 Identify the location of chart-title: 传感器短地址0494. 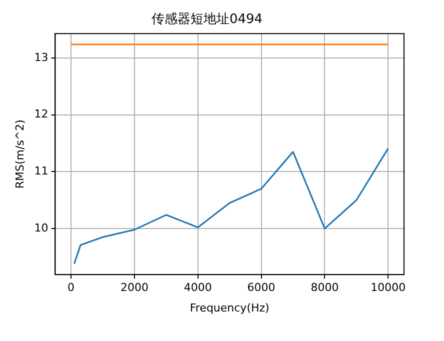
(207, 20).